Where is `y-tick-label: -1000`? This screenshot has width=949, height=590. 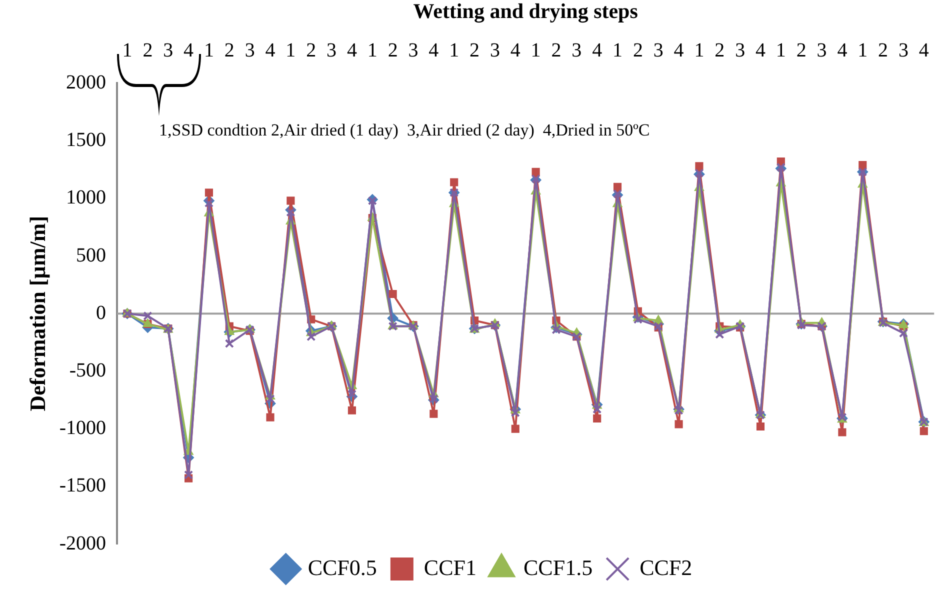
y-tick-label: -1000 is located at coordinates (82, 428).